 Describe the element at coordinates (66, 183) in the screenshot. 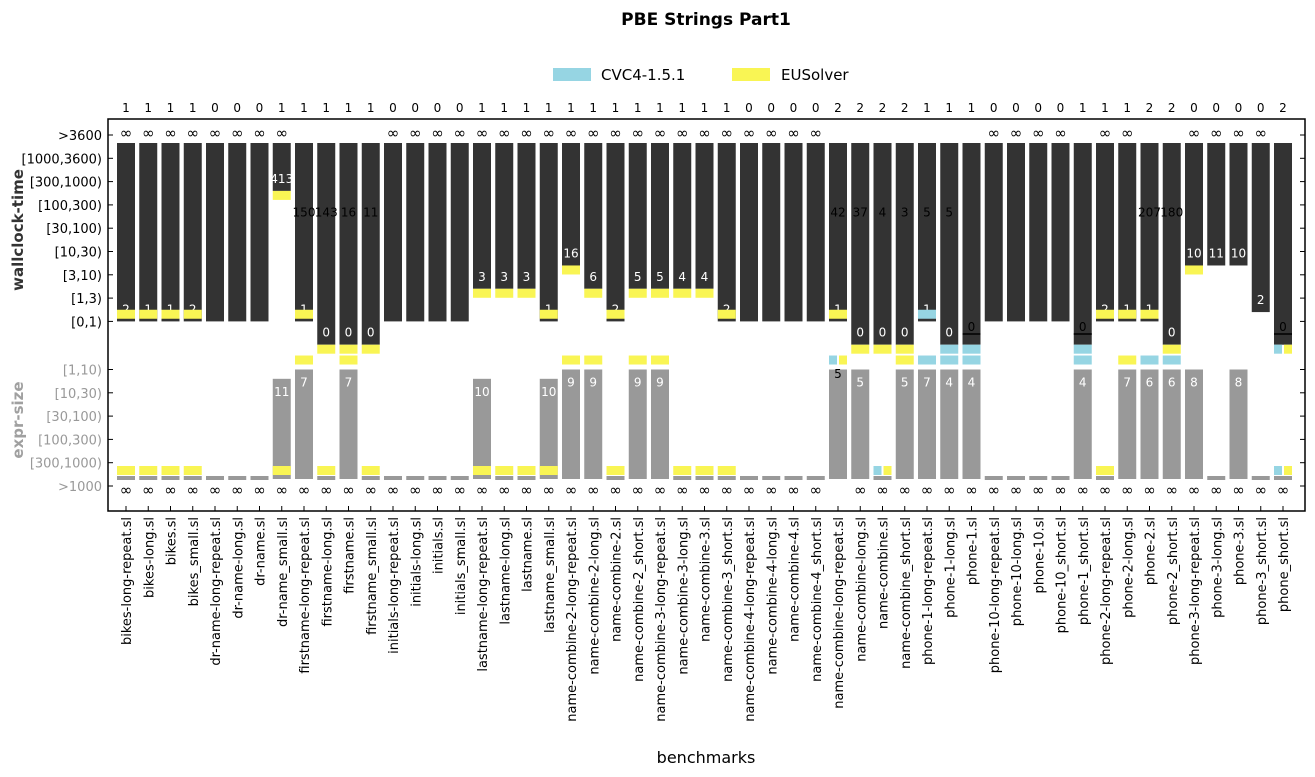

I see `time-tick-label: [300,1000)` at that location.